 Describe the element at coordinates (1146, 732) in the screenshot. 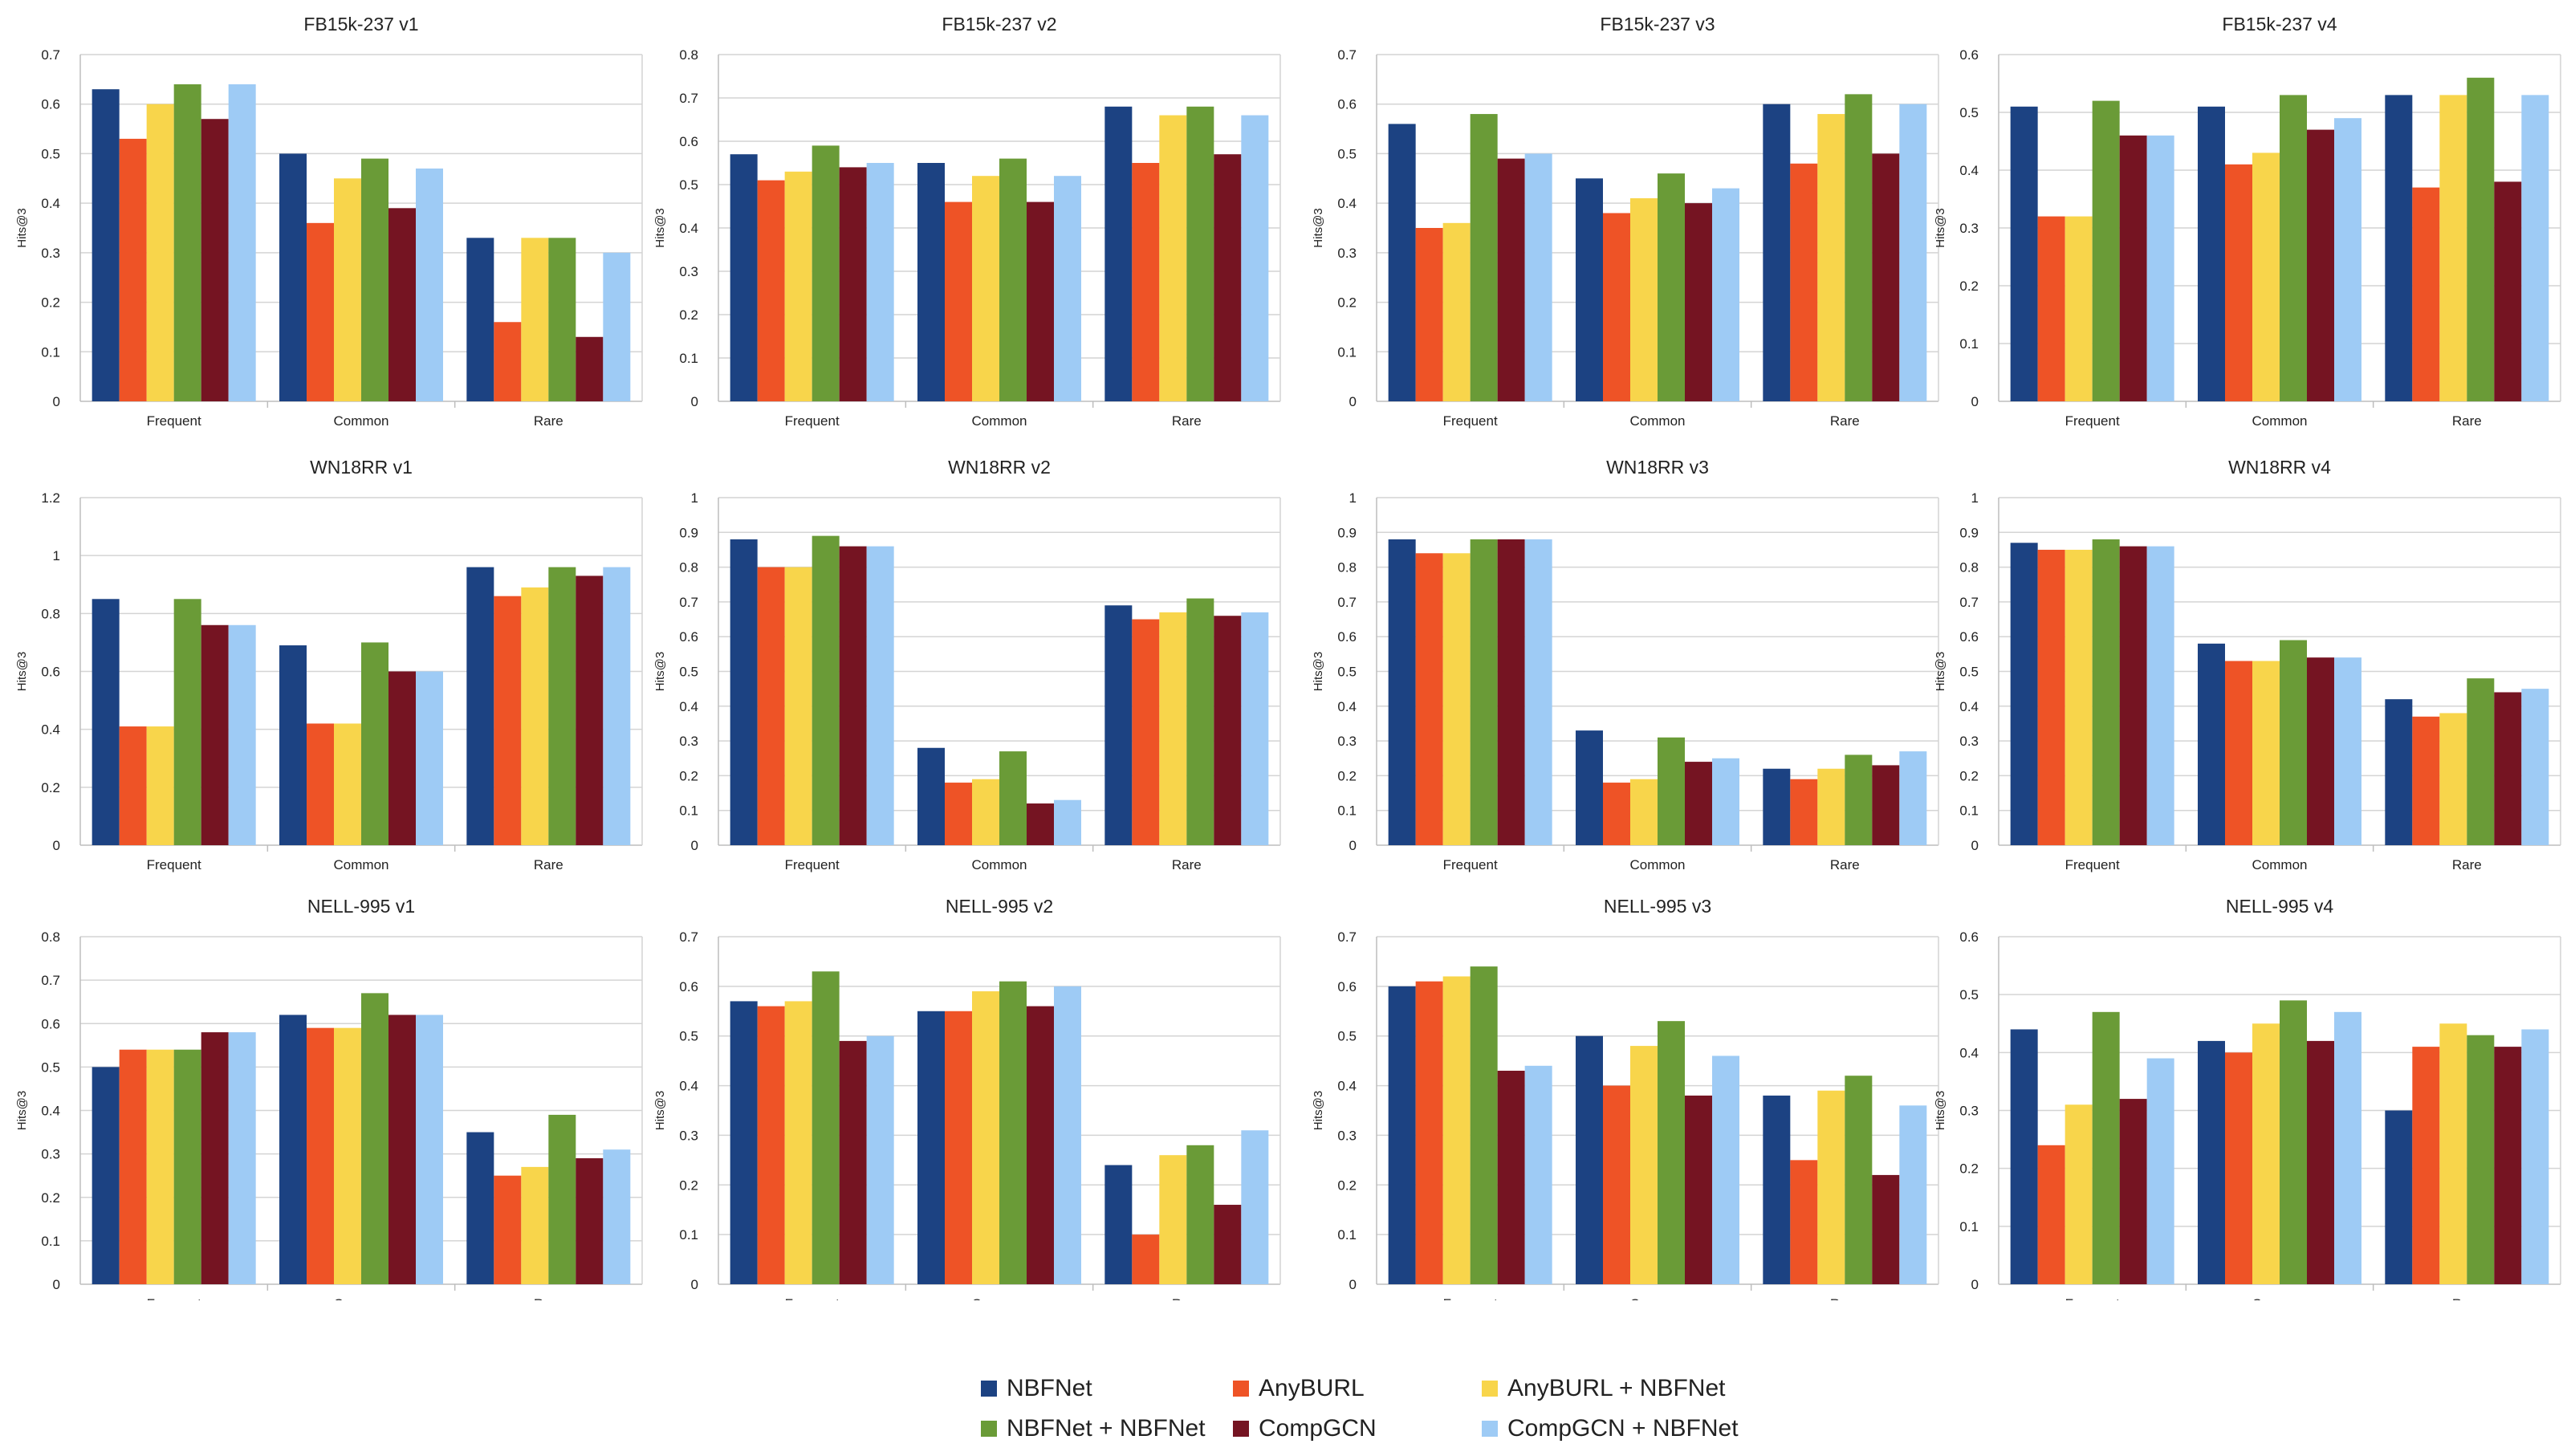

I see `bar-anyburl-rare` at that location.